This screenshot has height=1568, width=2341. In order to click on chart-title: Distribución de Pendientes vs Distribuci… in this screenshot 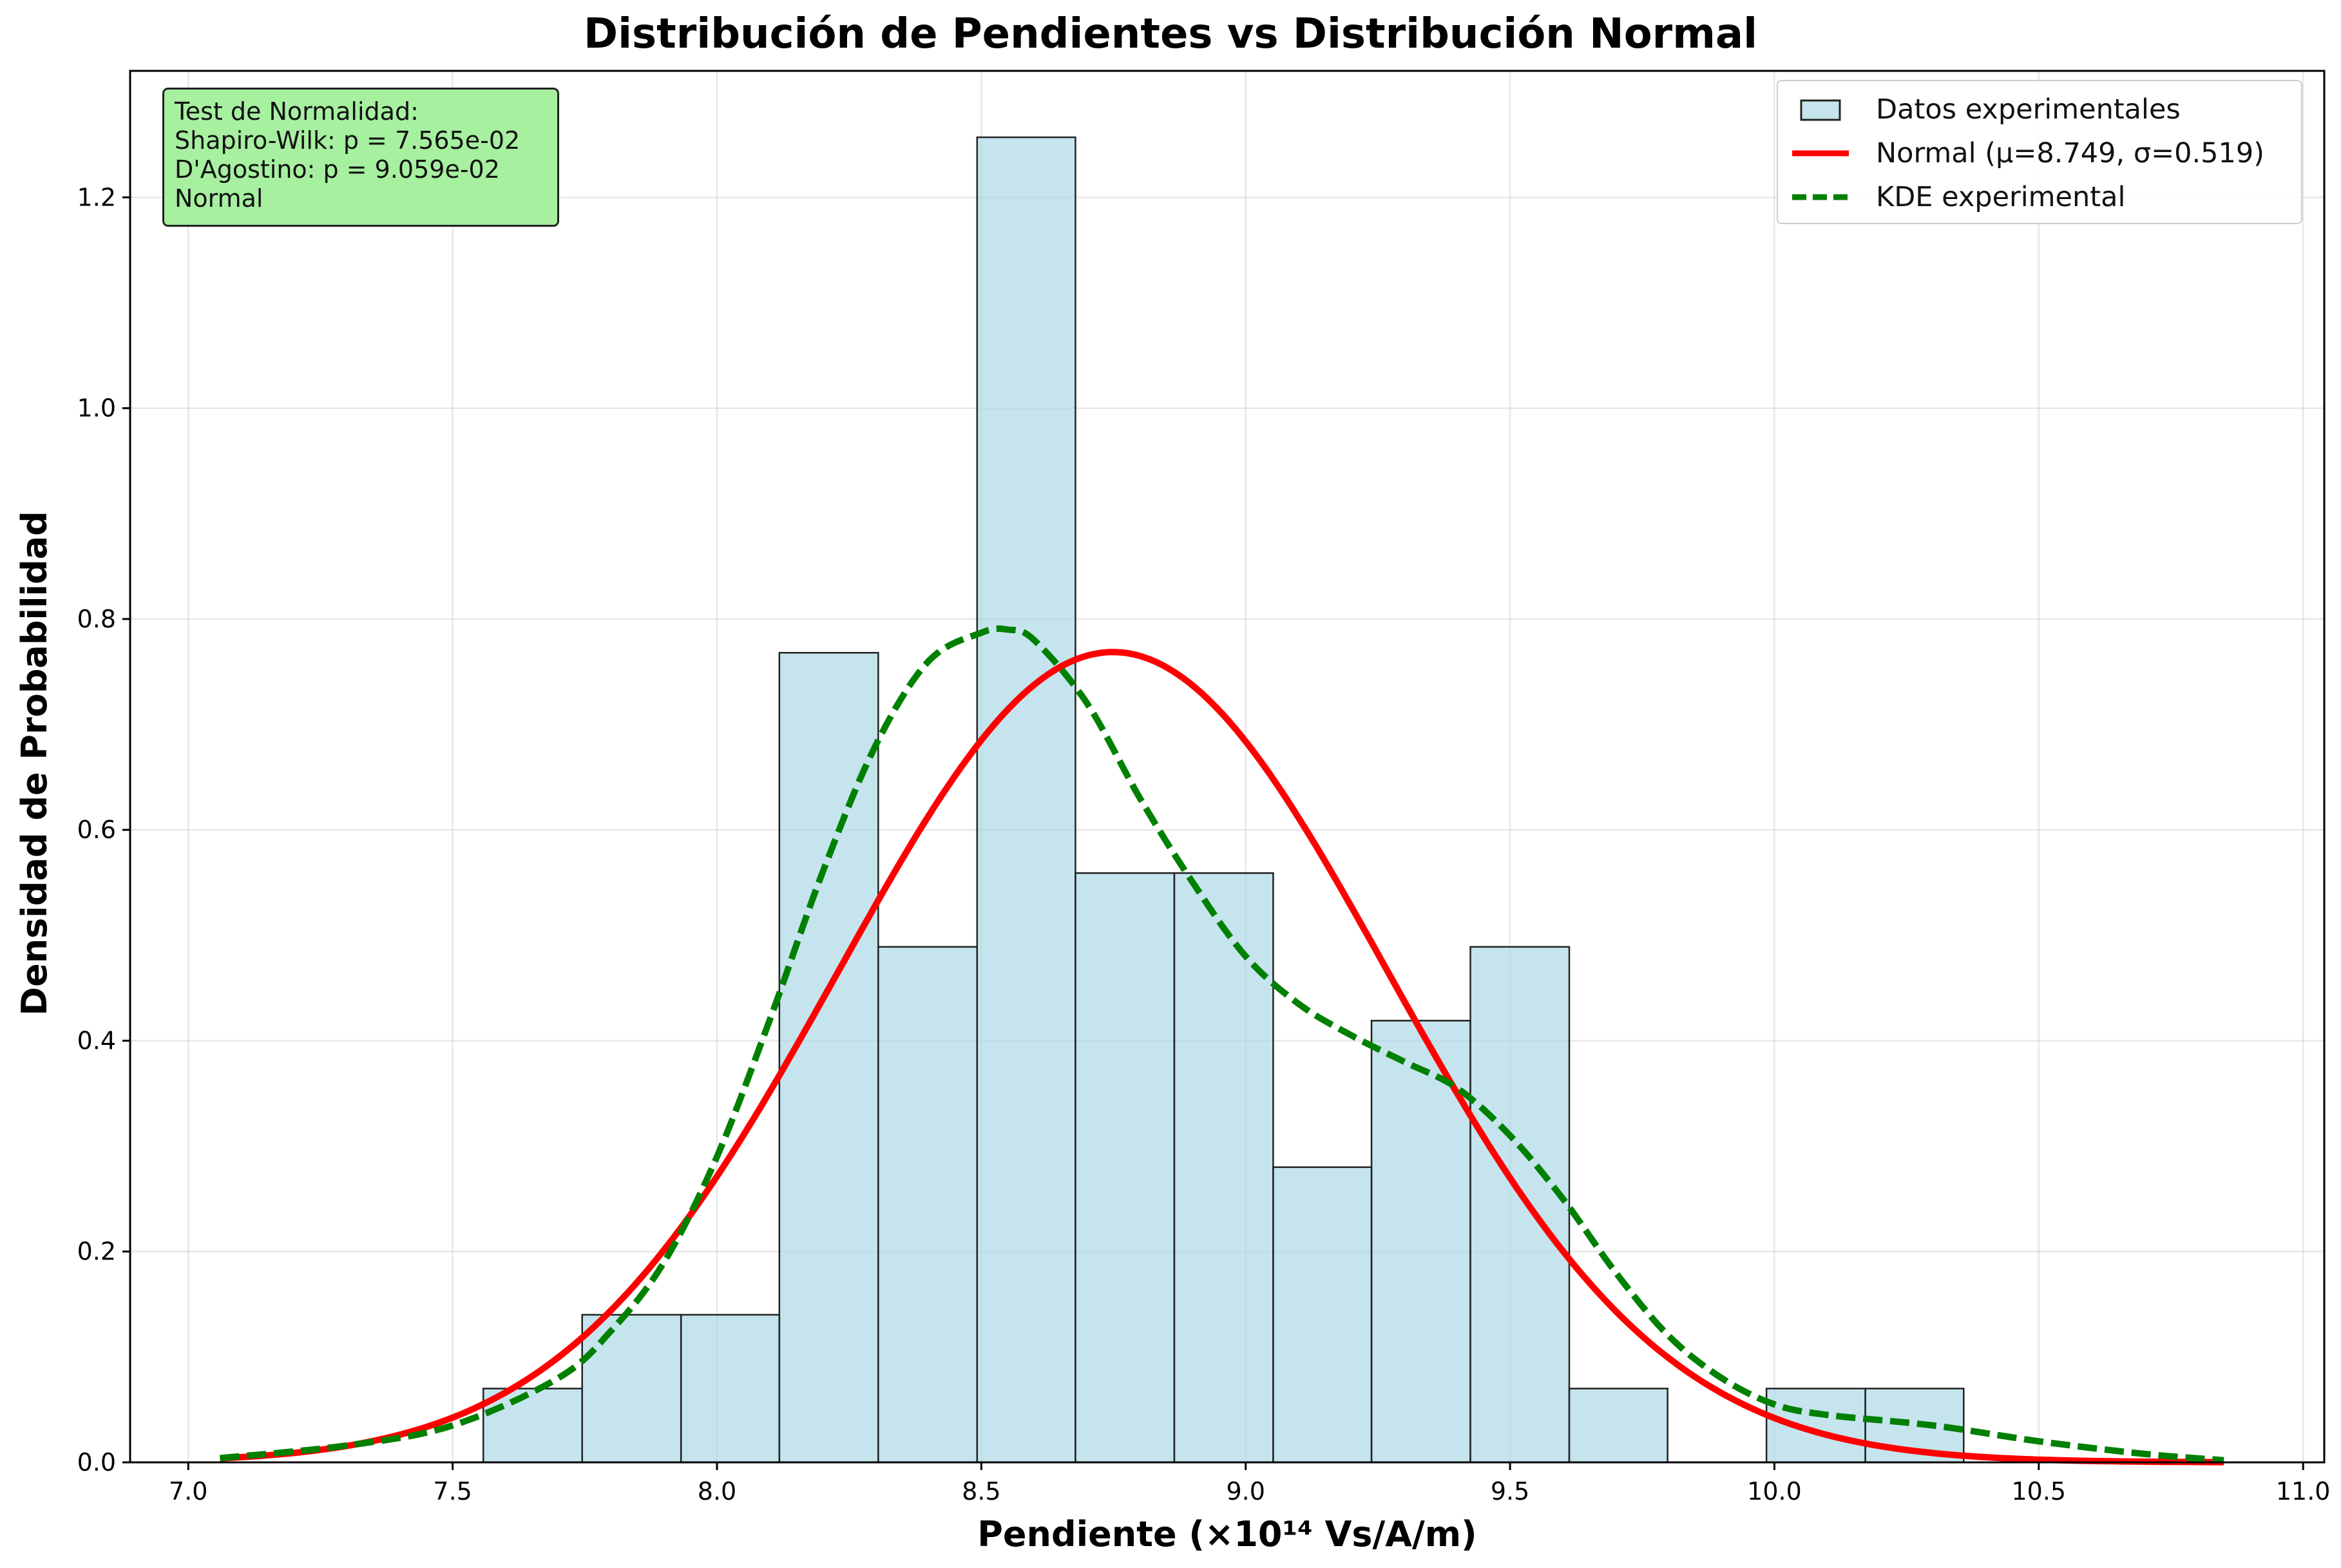, I will do `click(1170, 34)`.